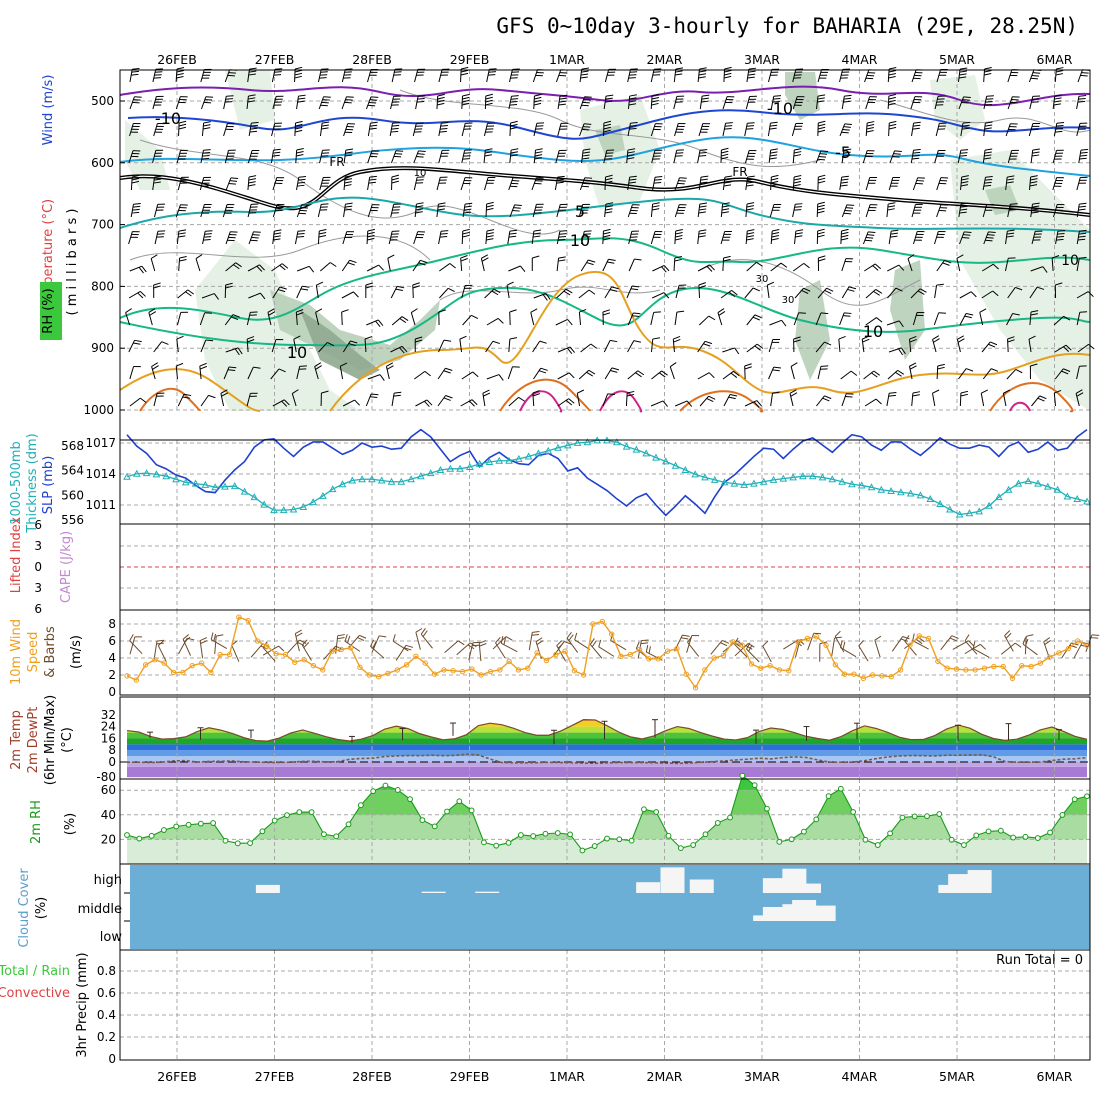 Image resolution: width=1100 pixels, height=1100 pixels. What do you see at coordinates (607, 720) in the screenshot?
I see `temp-band` at bounding box center [607, 720].